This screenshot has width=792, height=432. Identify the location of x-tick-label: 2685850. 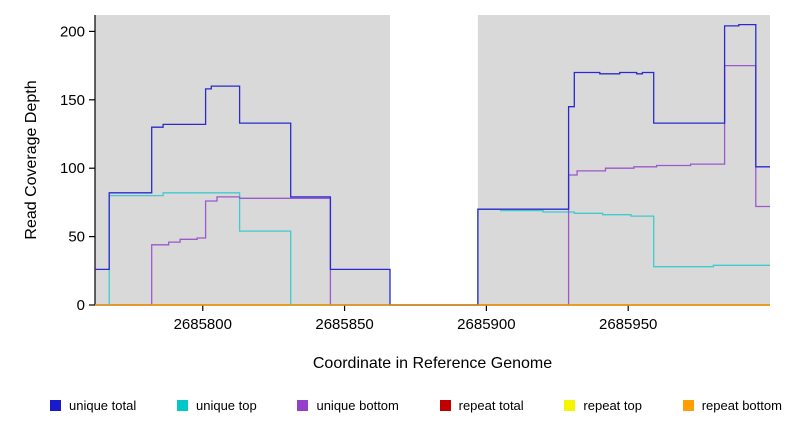
(344, 324).